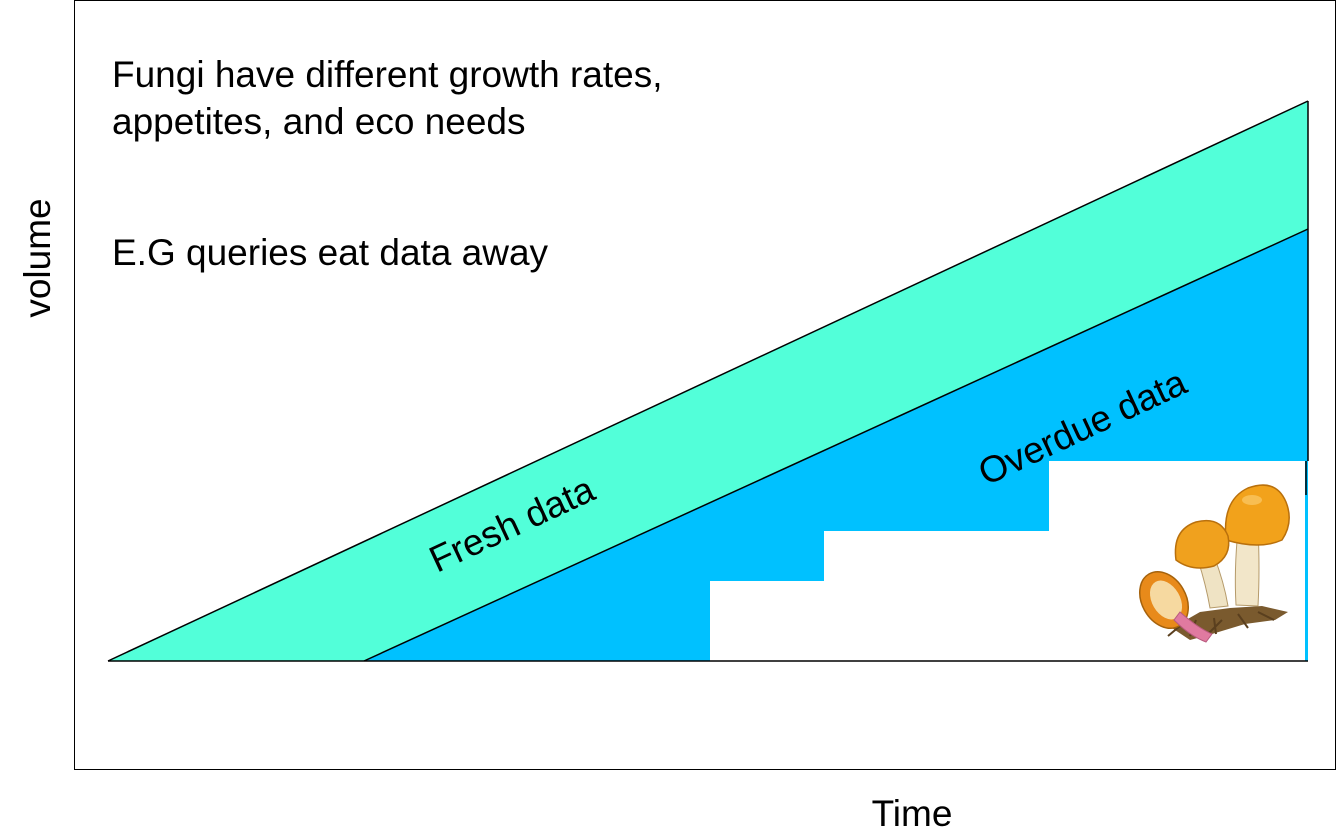  I want to click on x-axis-label: Time, so click(912, 813).